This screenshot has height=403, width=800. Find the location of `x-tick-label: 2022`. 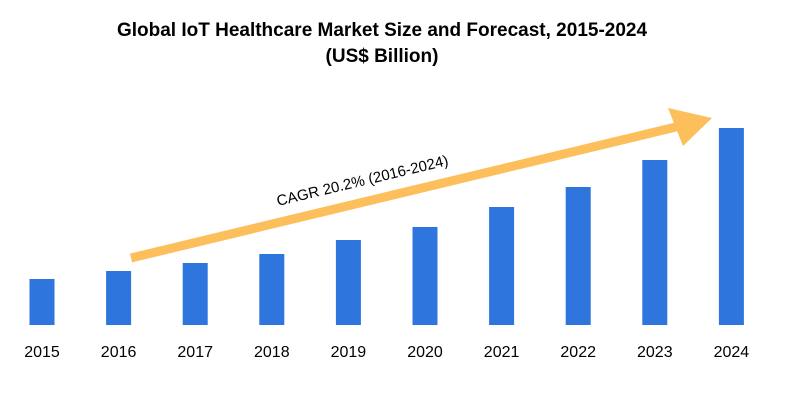

x-tick-label: 2022 is located at coordinates (578, 352).